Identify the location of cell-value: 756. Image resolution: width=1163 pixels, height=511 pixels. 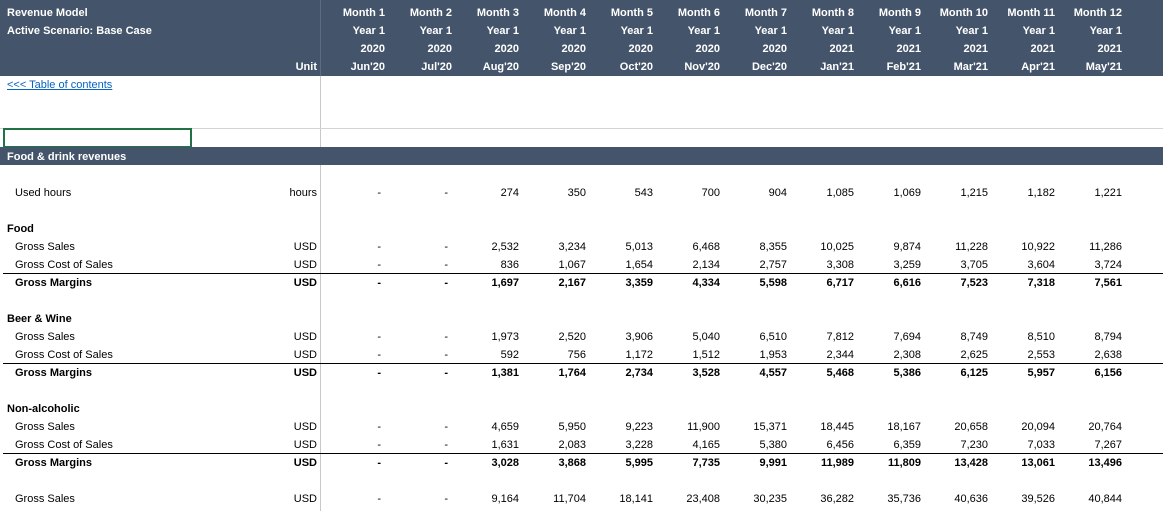
(576, 355).